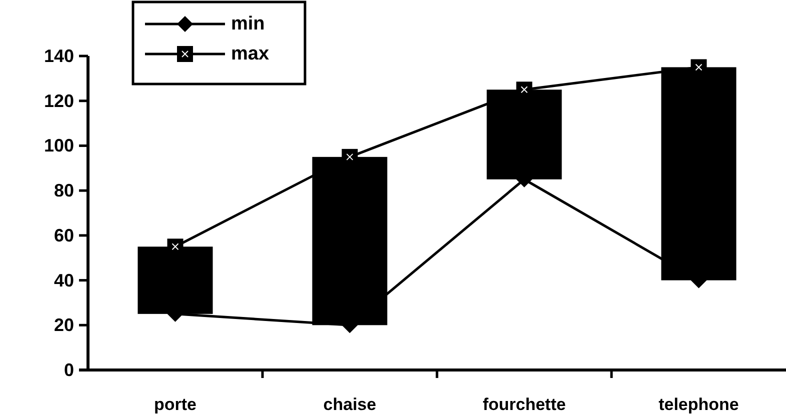 Image resolution: width=786 pixels, height=419 pixels. I want to click on x-tick-label: fourchette, so click(524, 404).